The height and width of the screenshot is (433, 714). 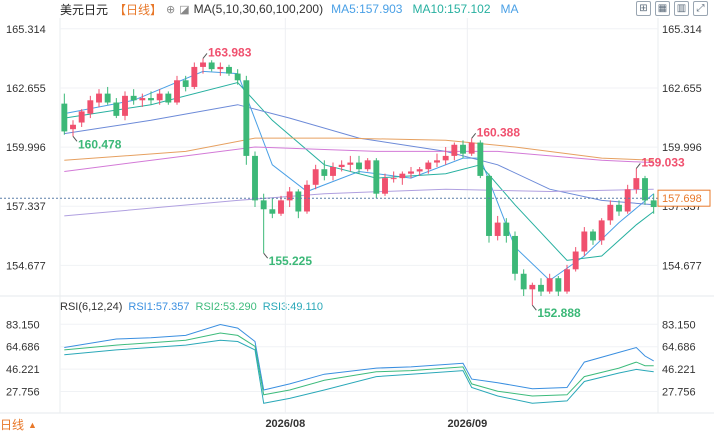 I want to click on rsi-line-rsi3, so click(x=359, y=371).